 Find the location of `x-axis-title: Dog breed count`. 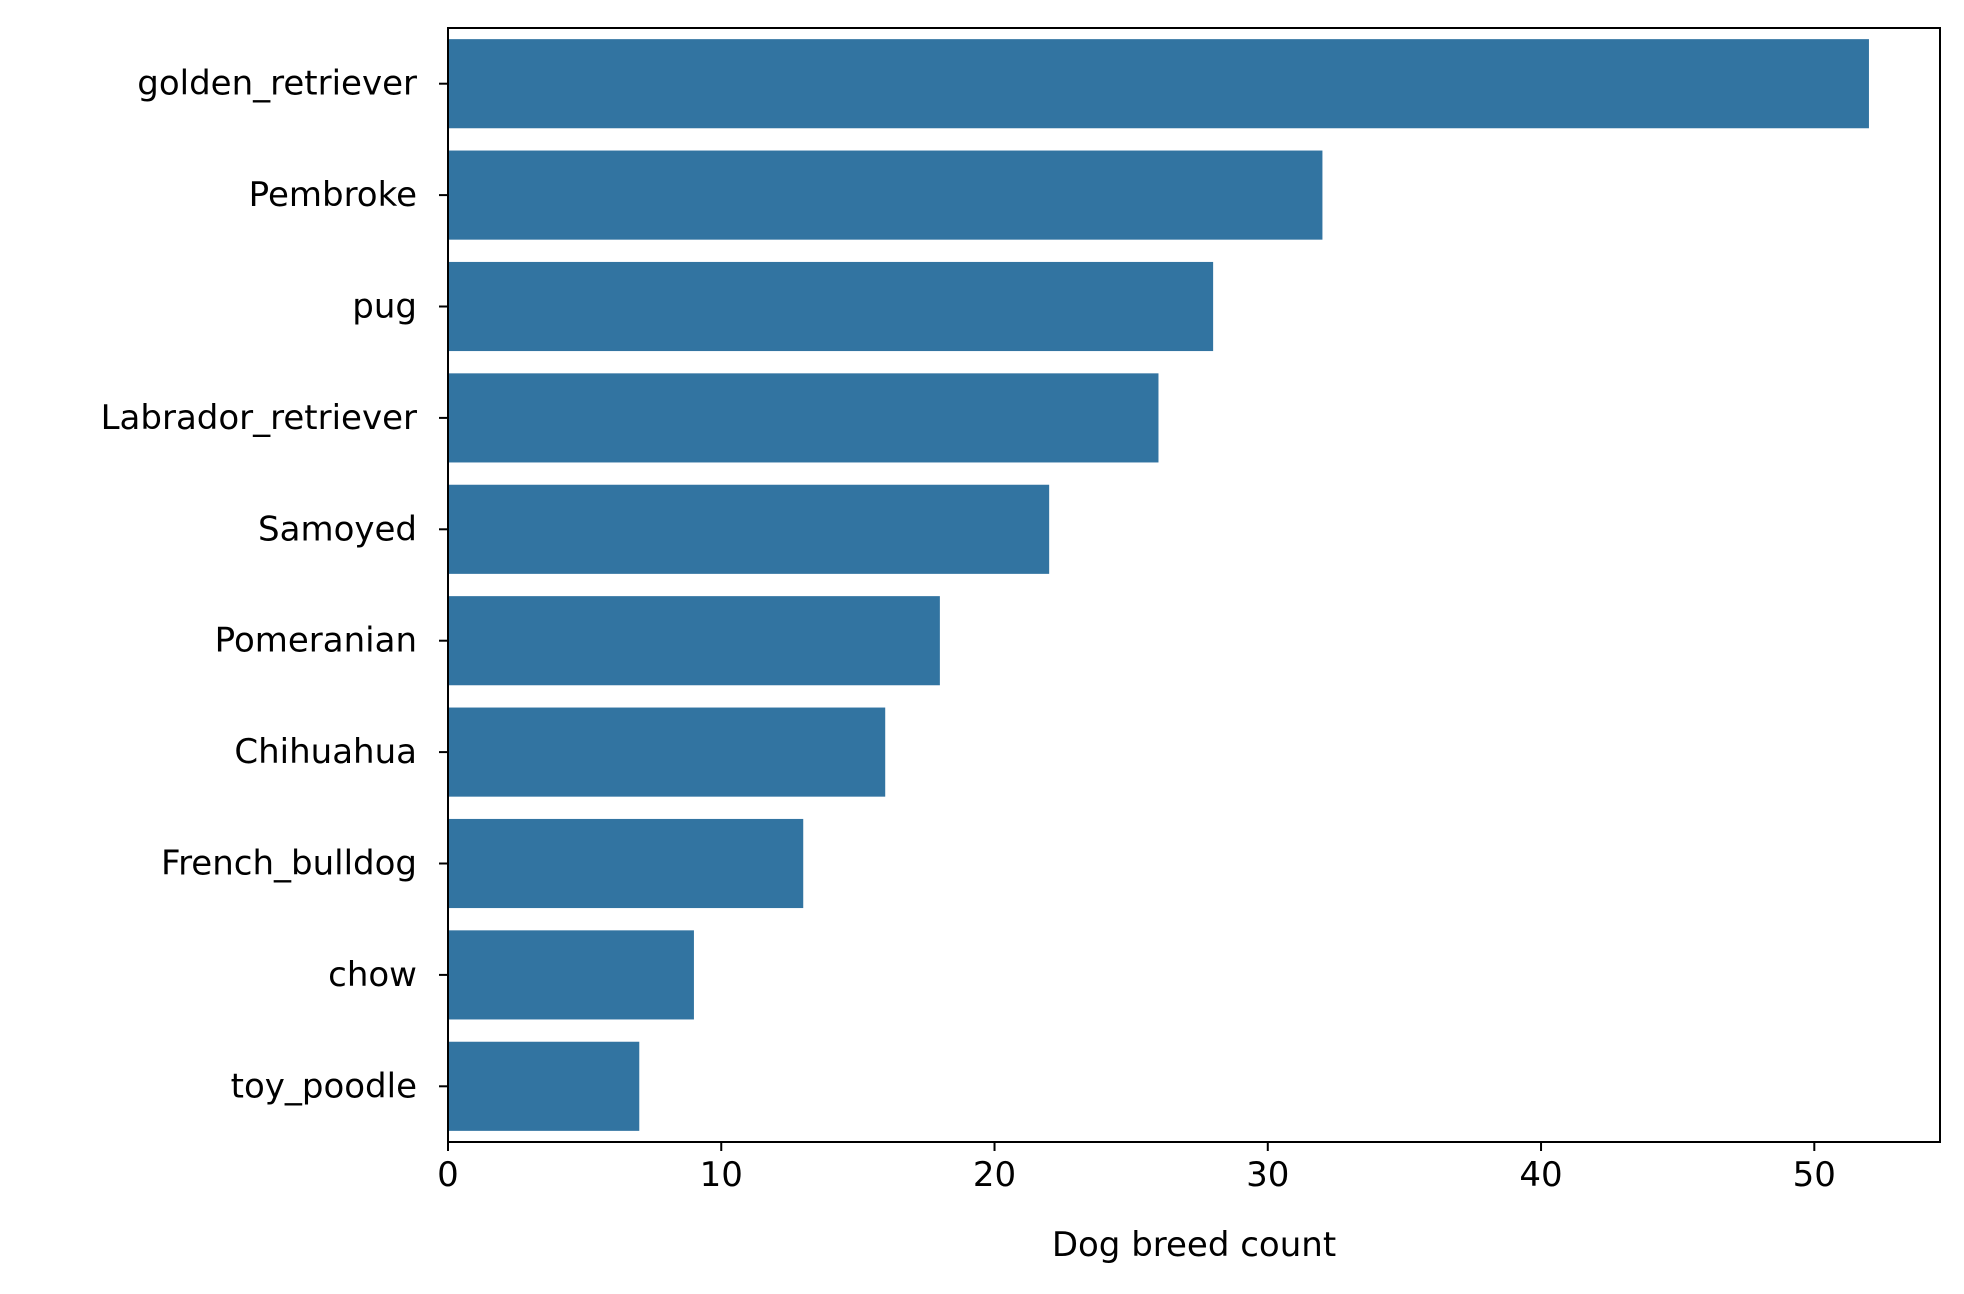

x-axis-title: Dog breed count is located at coordinates (1194, 1245).